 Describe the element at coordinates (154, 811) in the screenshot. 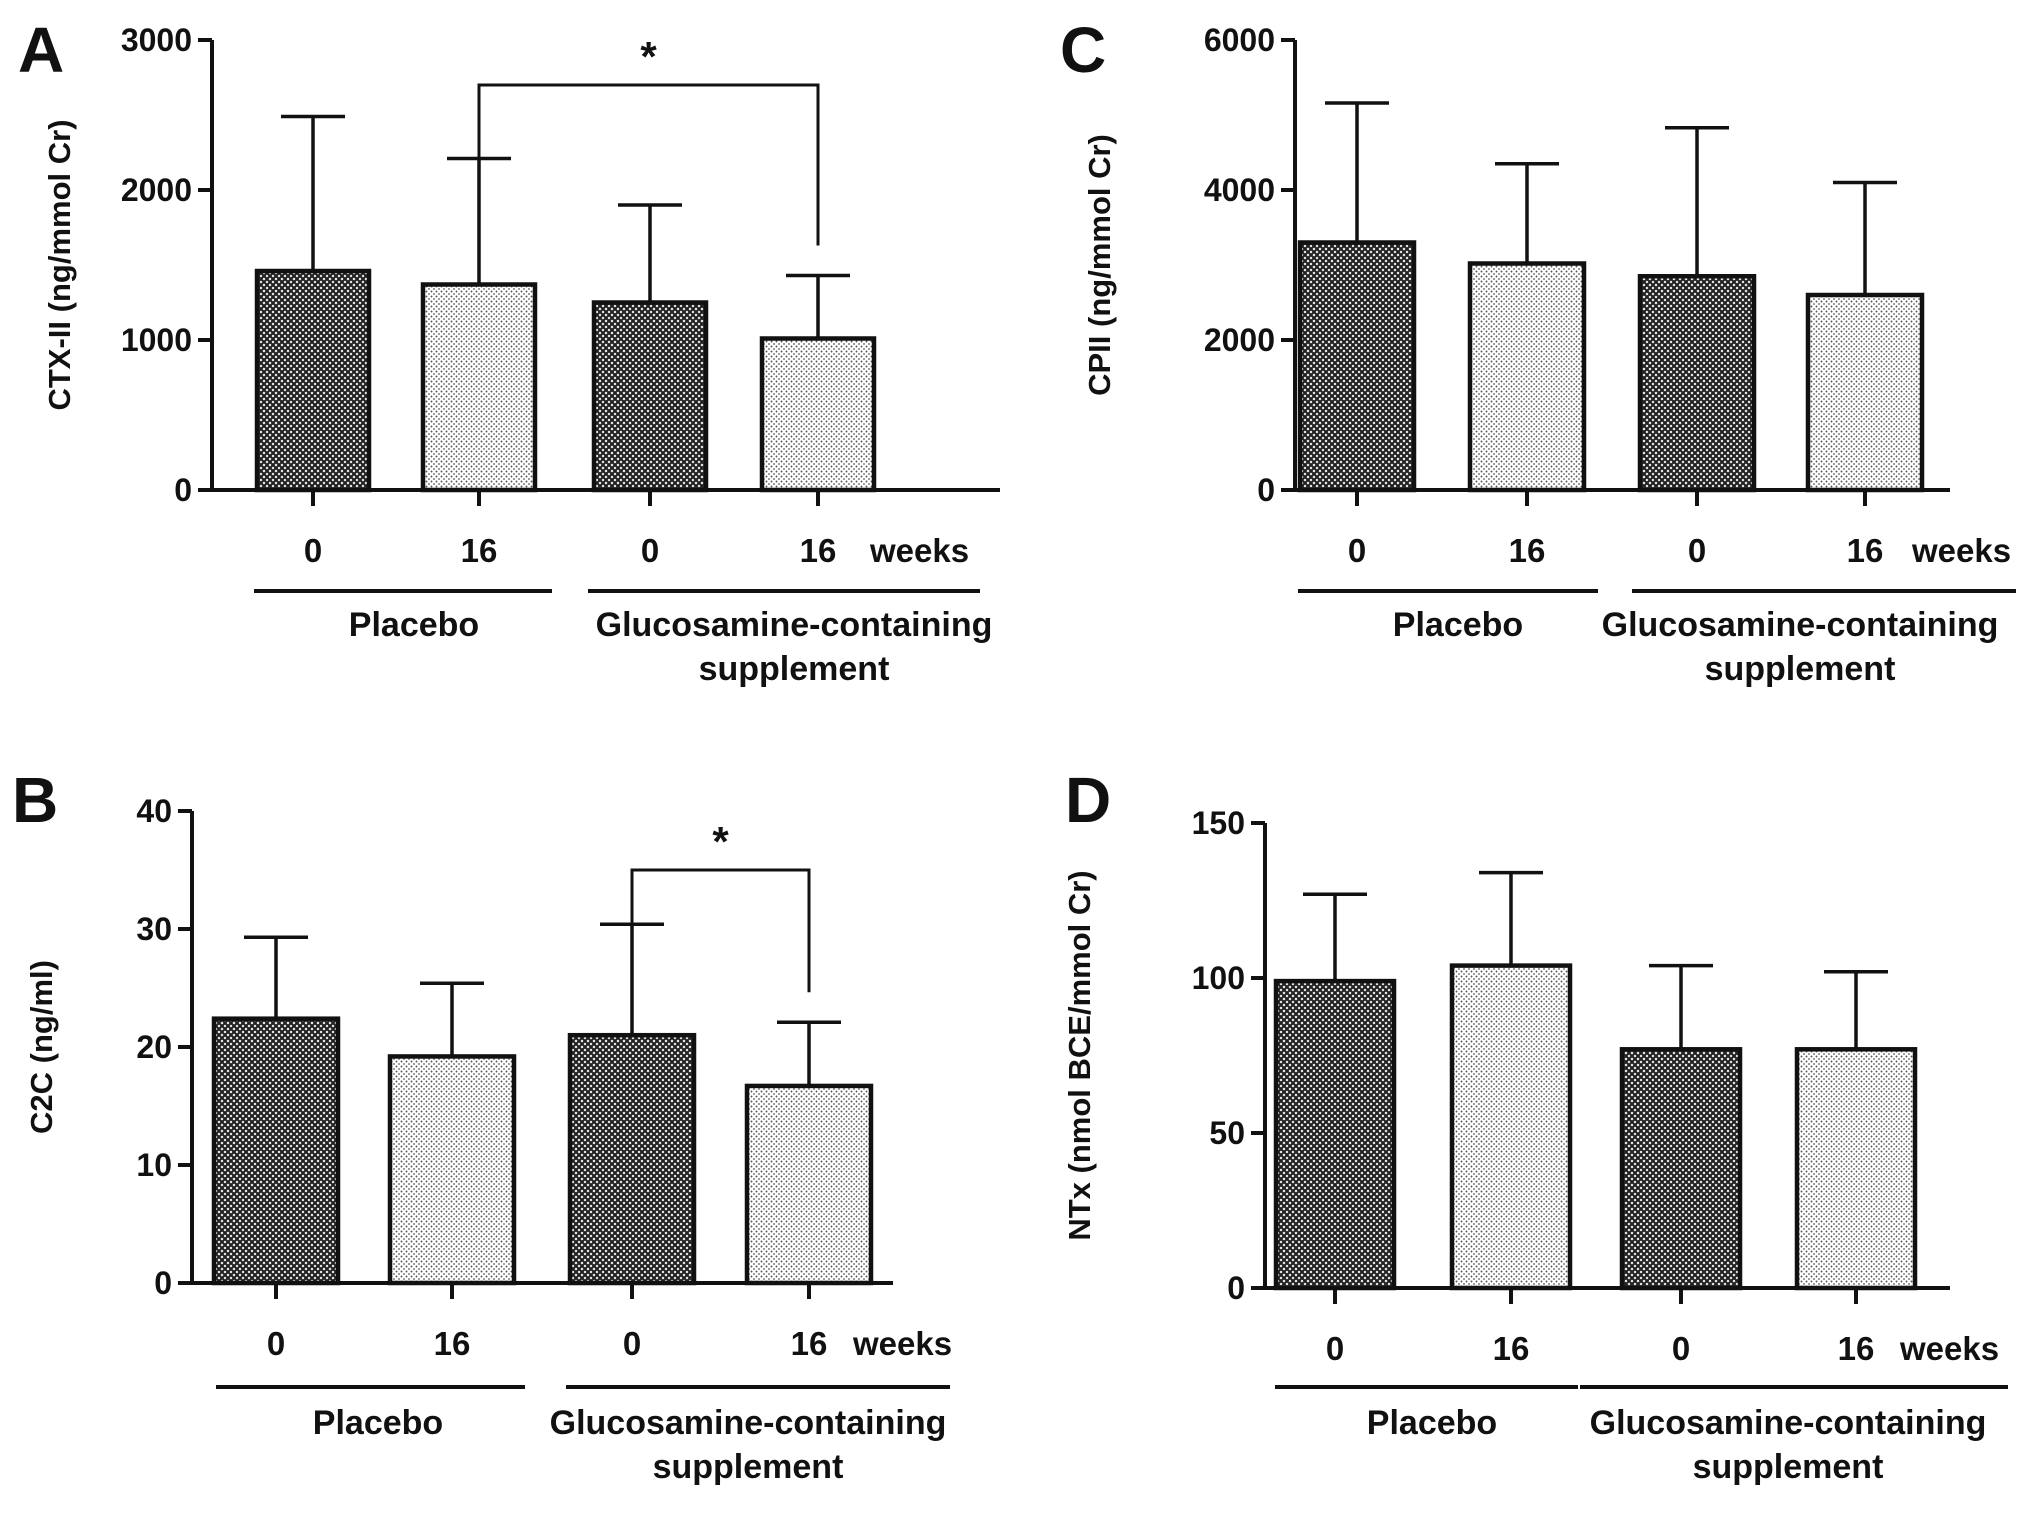

I see `y-tick-label: 40` at that location.